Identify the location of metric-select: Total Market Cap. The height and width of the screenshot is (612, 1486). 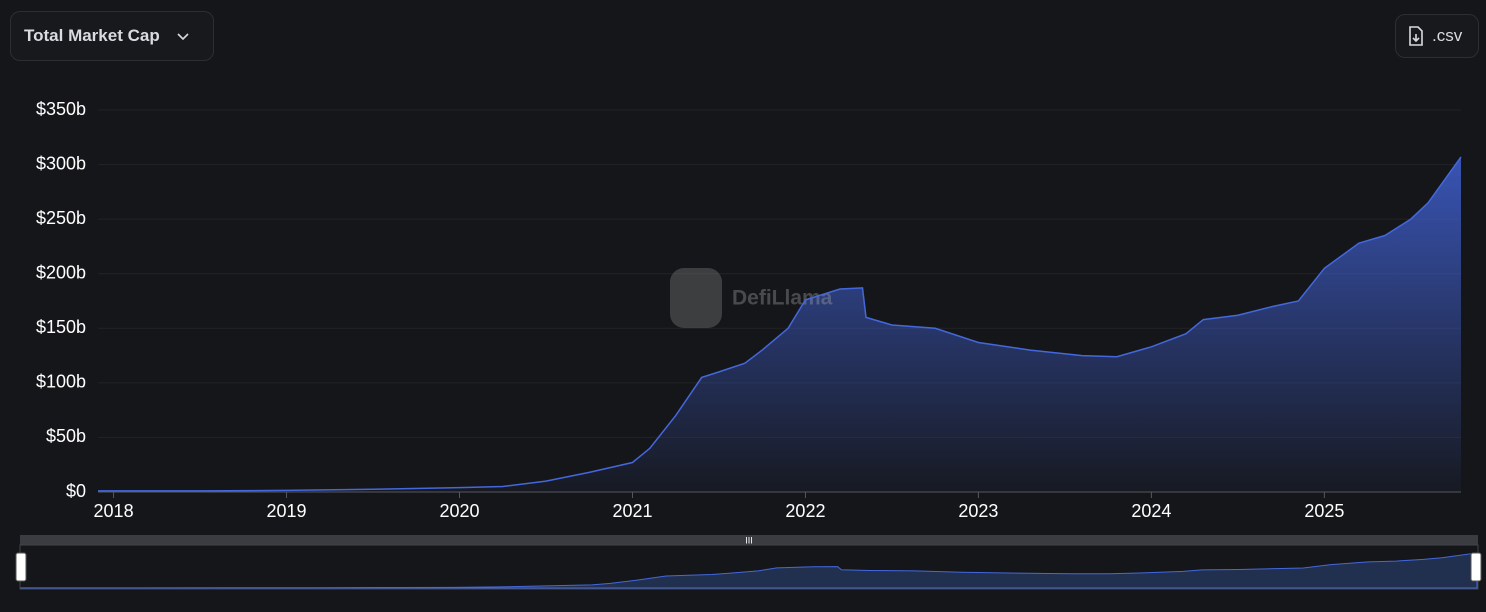
(112, 36).